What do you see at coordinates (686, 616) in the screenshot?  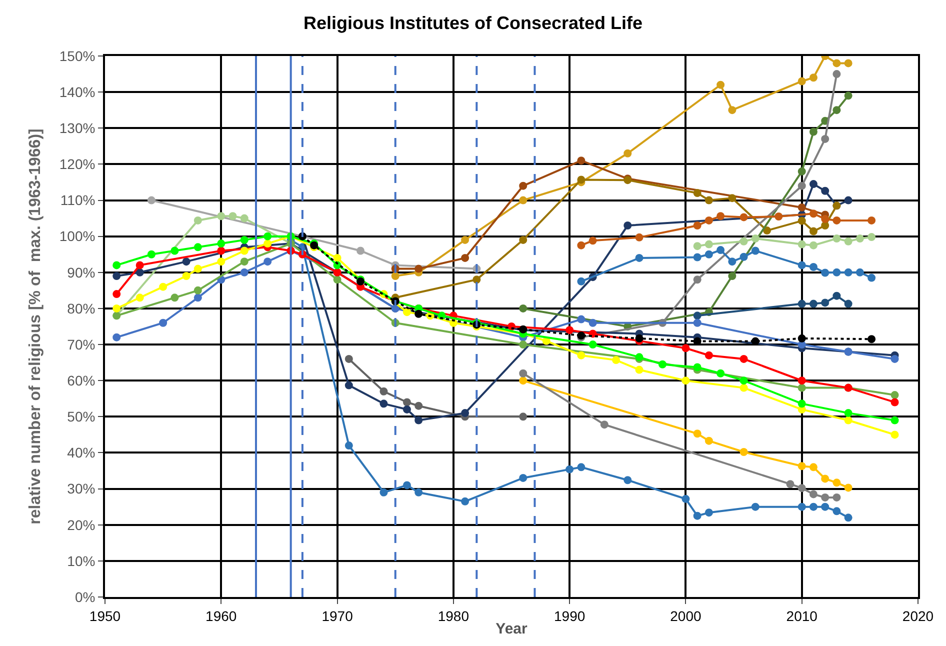 I see `x-tick-label: 2000` at bounding box center [686, 616].